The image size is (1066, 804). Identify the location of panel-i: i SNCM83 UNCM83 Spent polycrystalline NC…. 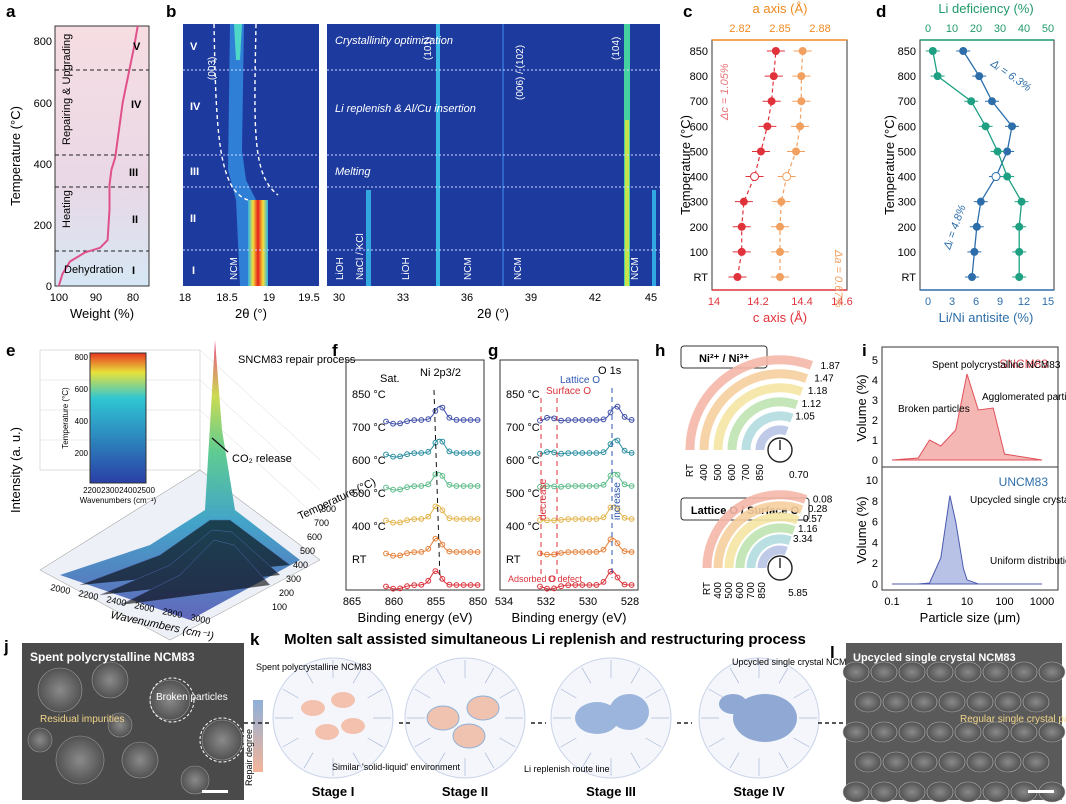
(960, 483).